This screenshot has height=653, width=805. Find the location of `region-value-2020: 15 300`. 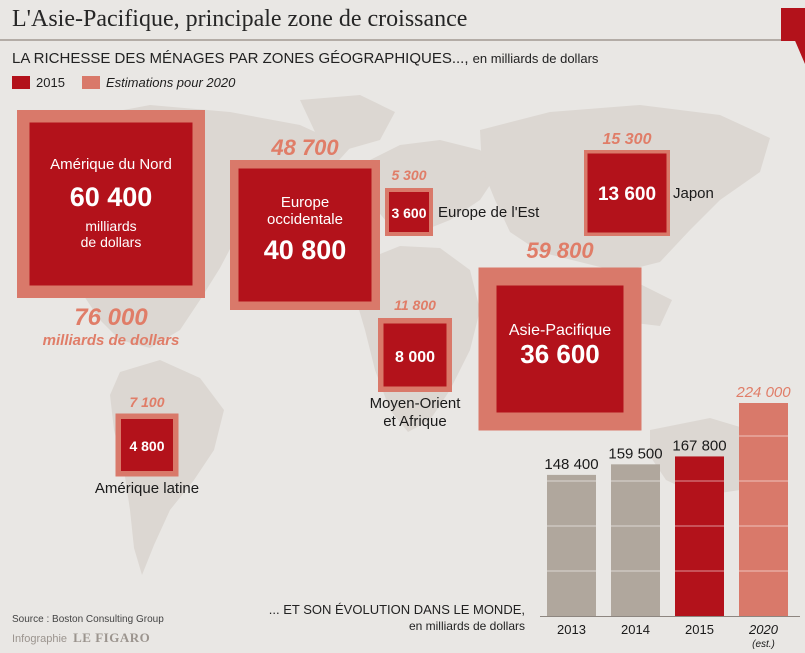

region-value-2020: 15 300 is located at coordinates (627, 139).